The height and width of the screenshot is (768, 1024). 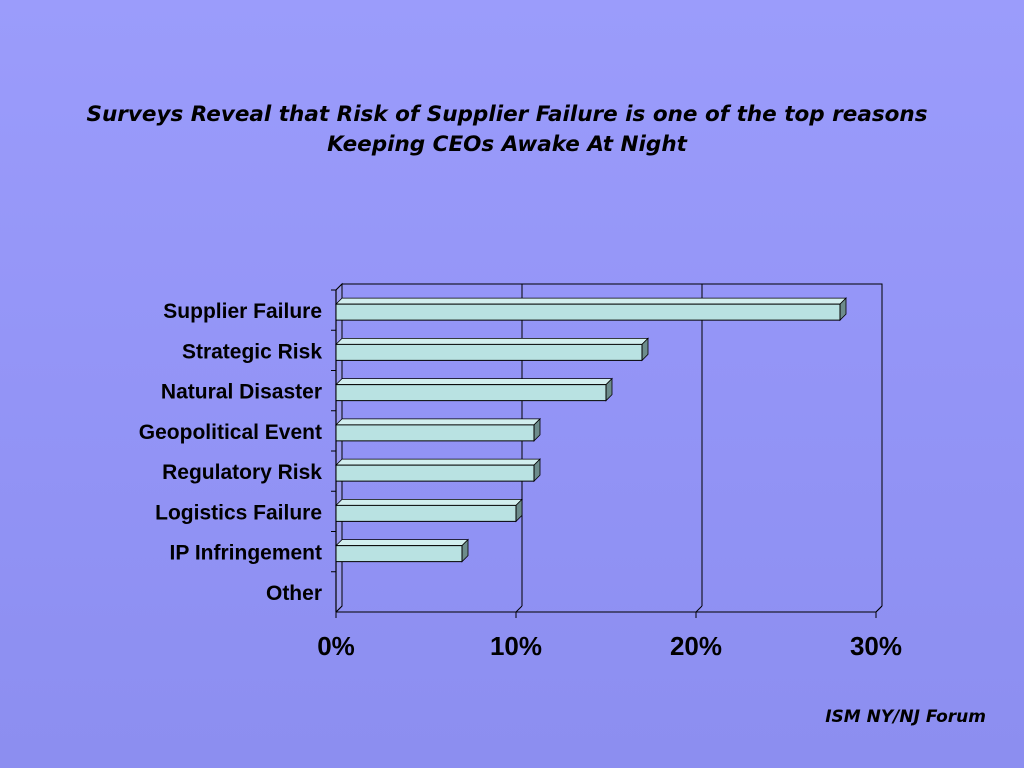 I want to click on y-category-label: Logistics Failure, so click(x=238, y=512).